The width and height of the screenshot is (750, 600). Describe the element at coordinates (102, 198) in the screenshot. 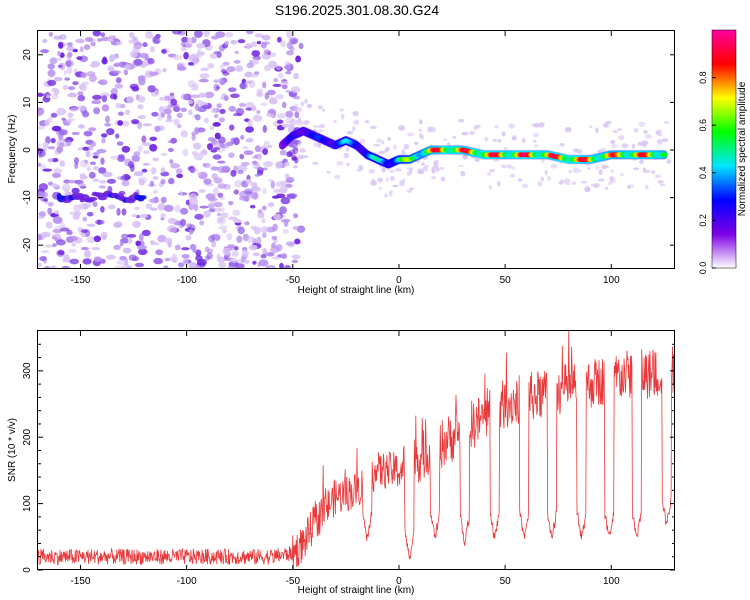

I see `band-blob` at that location.